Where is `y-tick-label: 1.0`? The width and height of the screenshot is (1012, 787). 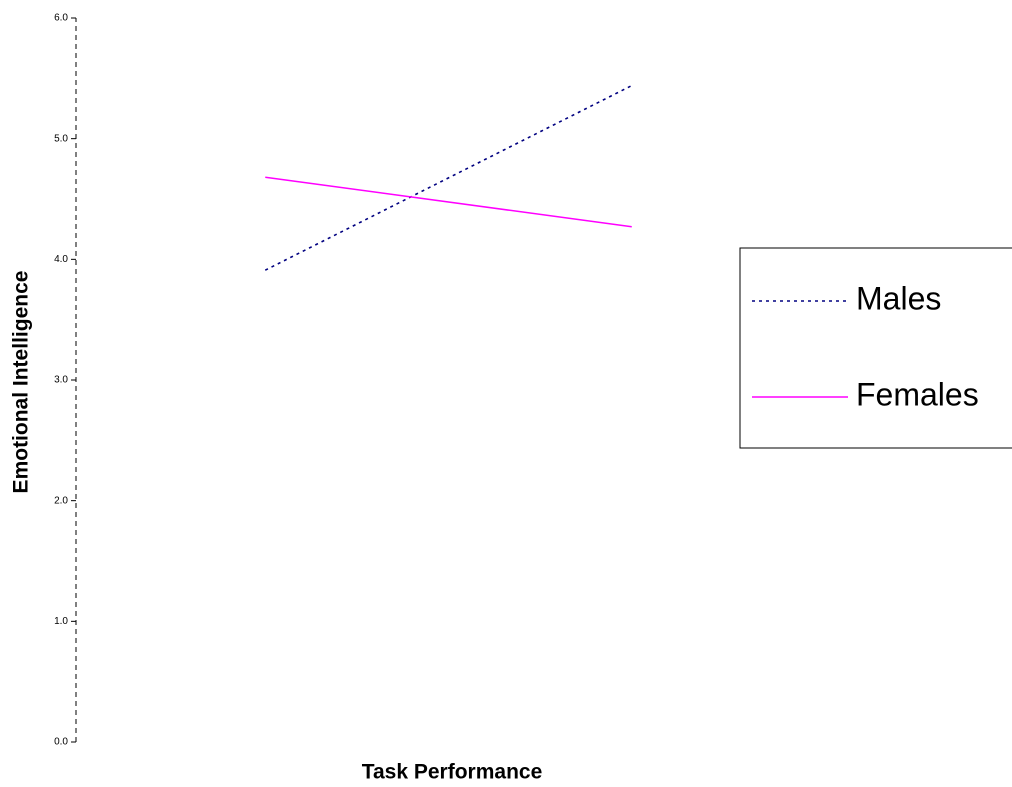 y-tick-label: 1.0 is located at coordinates (61, 621).